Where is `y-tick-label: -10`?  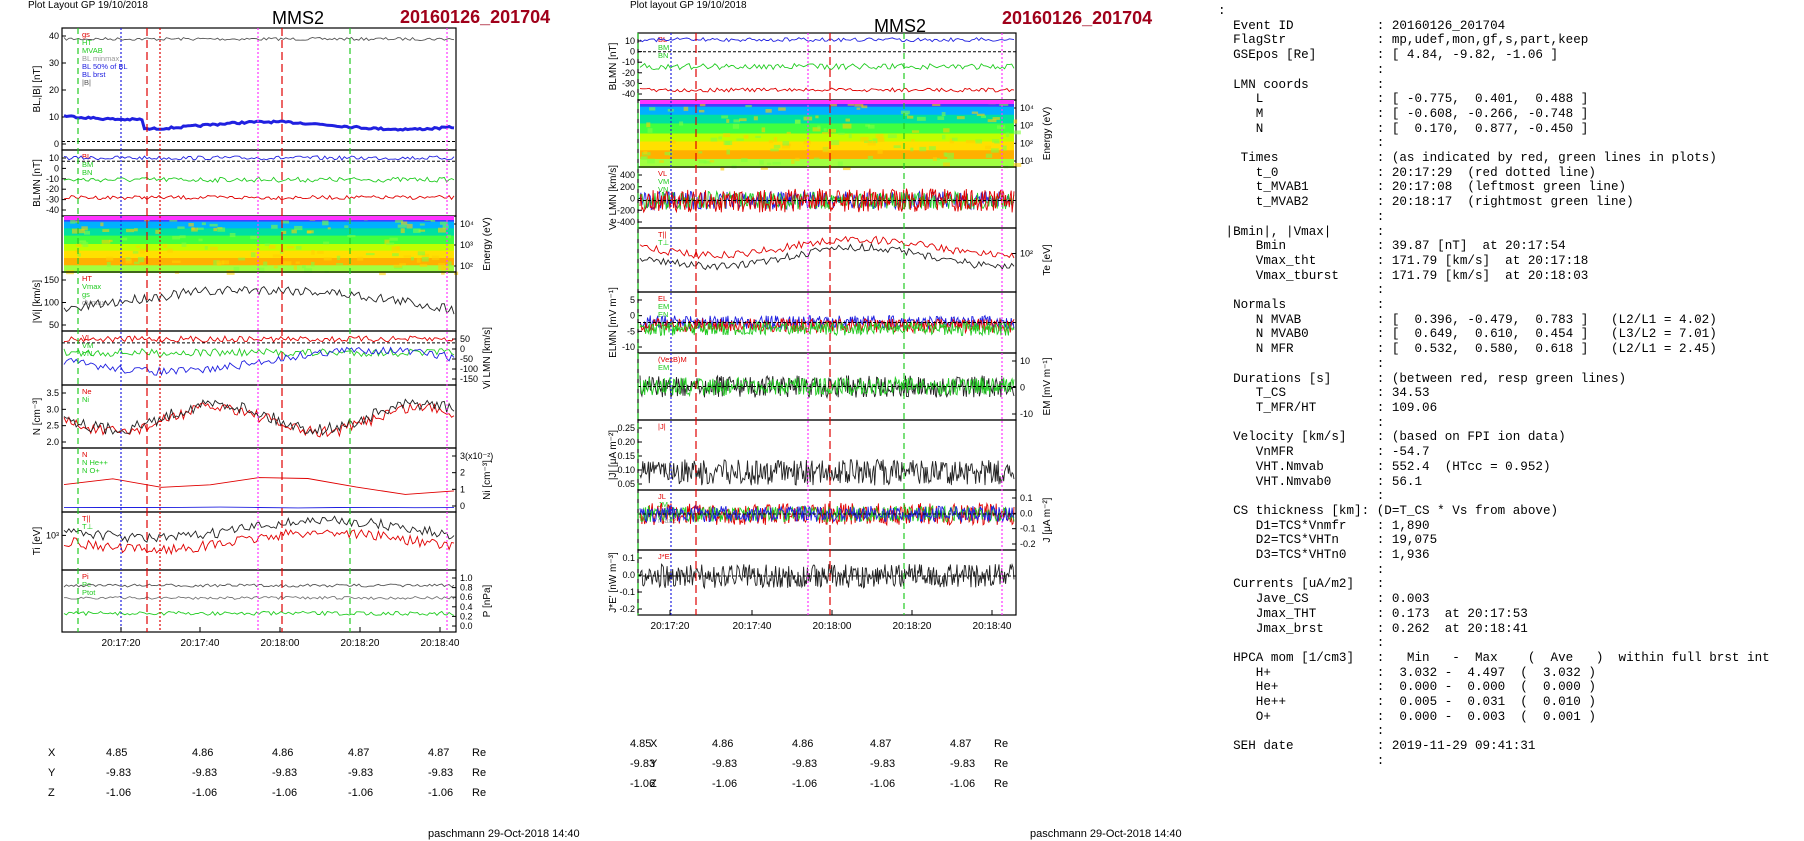
y-tick-label: -10 is located at coordinates (628, 347).